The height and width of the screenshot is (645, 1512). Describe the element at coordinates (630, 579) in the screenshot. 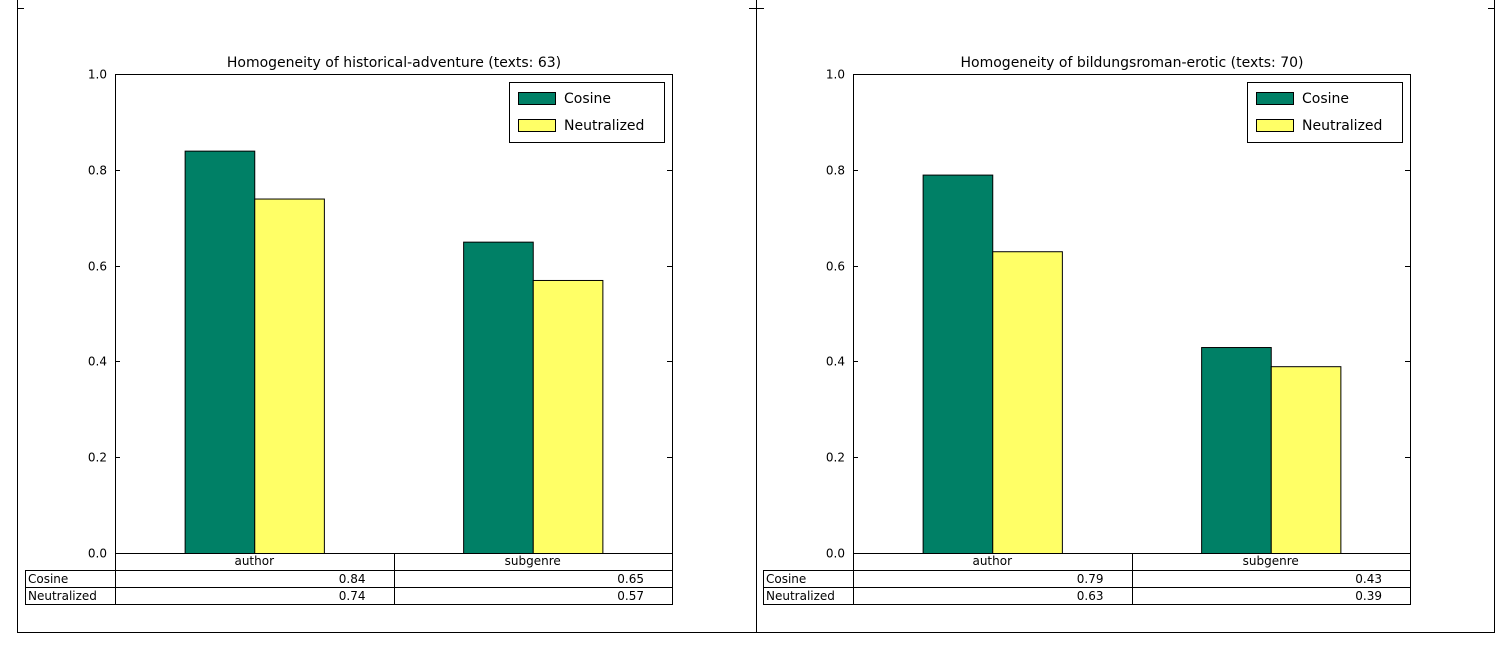

I see `table-cell-value: 0.65` at that location.